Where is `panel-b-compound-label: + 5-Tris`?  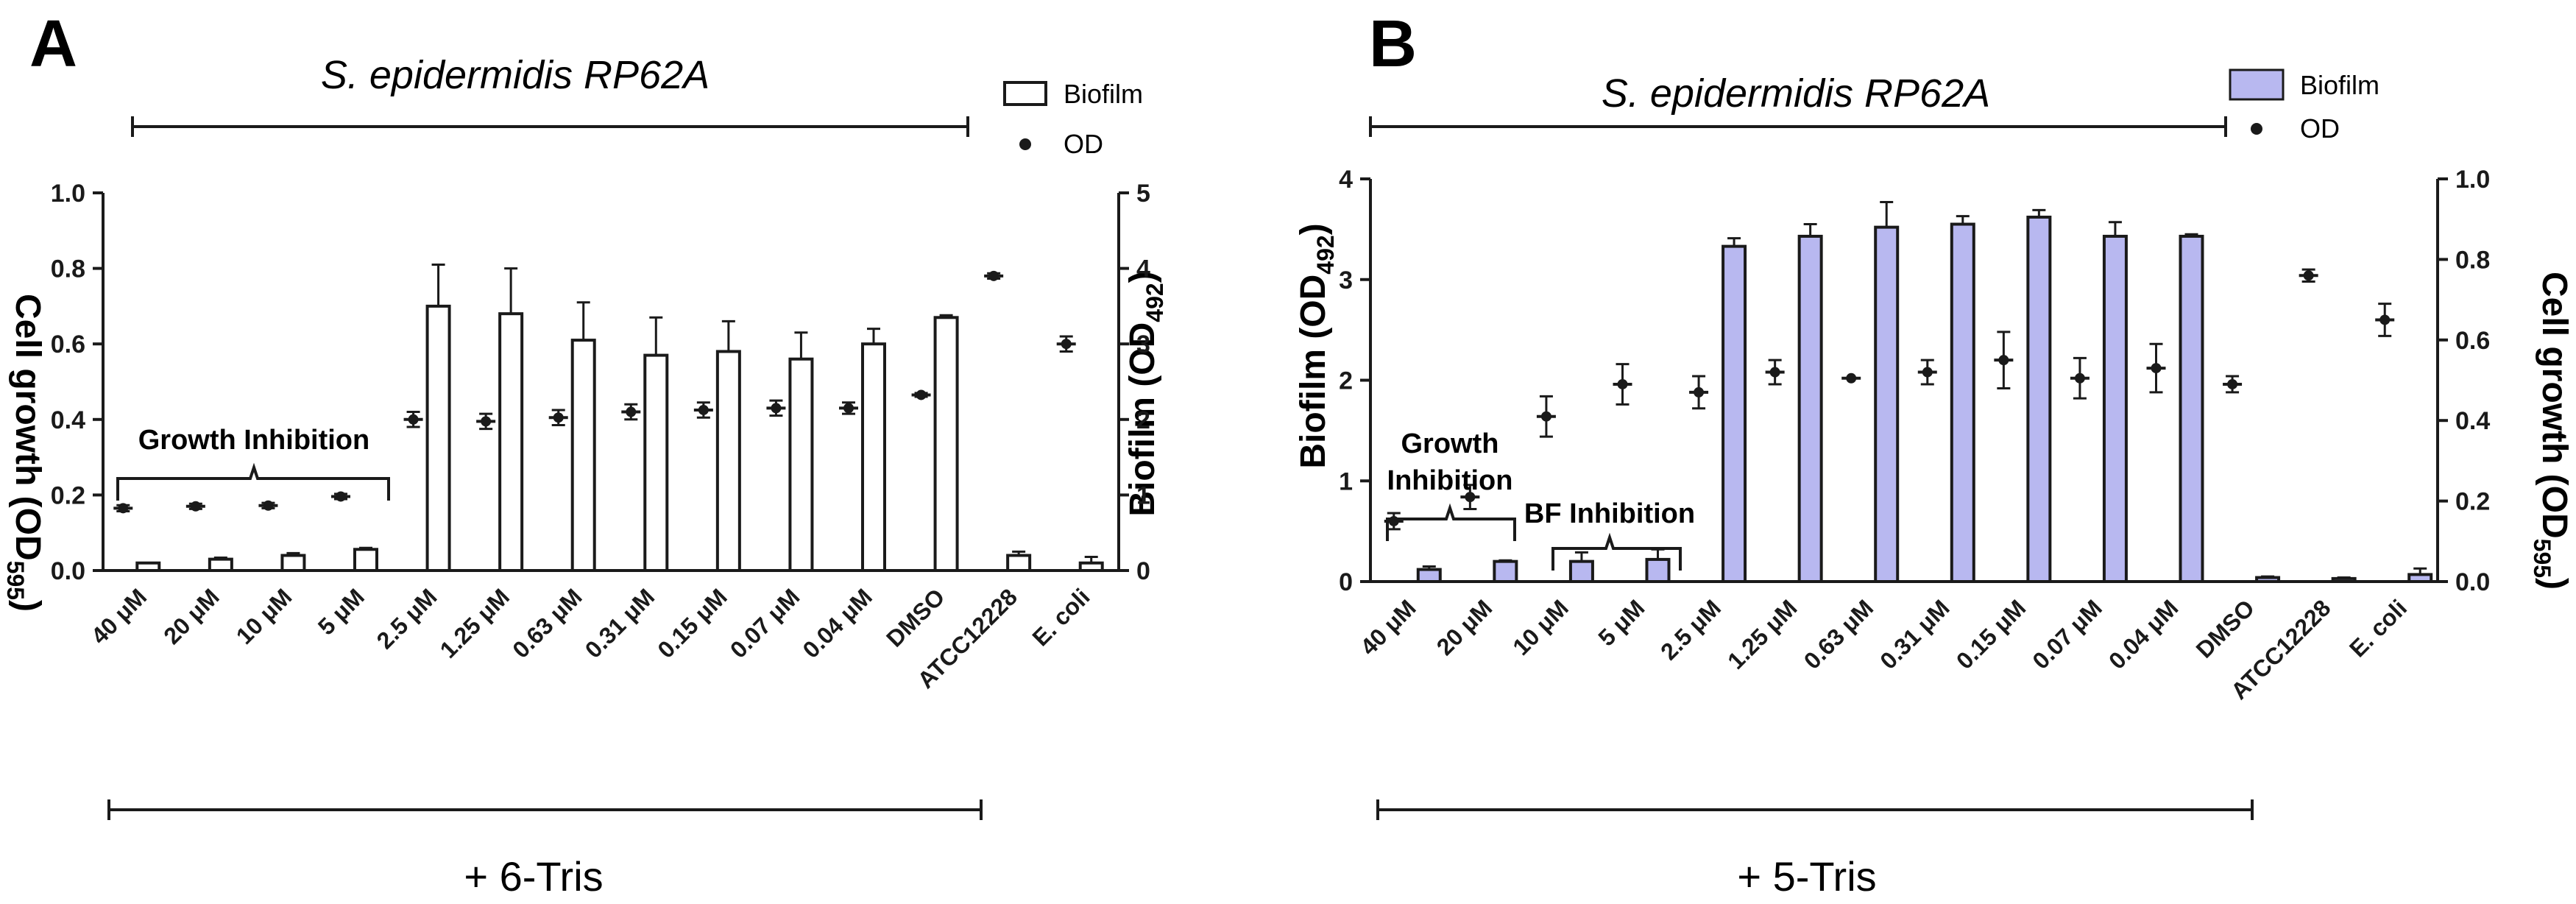
panel-b-compound-label: + 5-Tris is located at coordinates (1806, 876).